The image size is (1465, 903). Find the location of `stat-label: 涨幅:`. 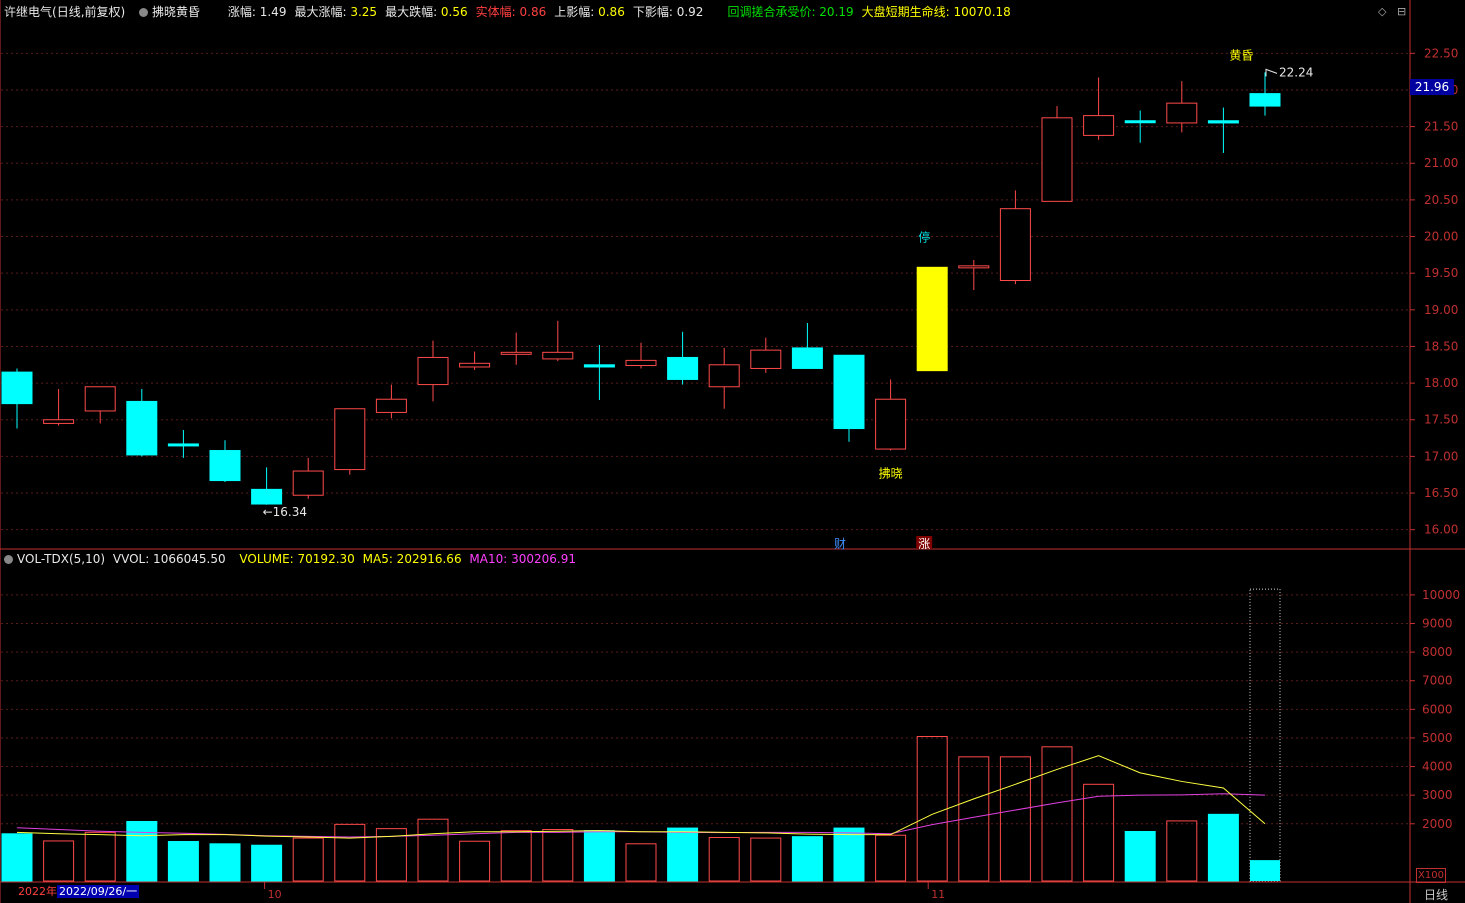

stat-label: 涨幅: is located at coordinates (241, 12).